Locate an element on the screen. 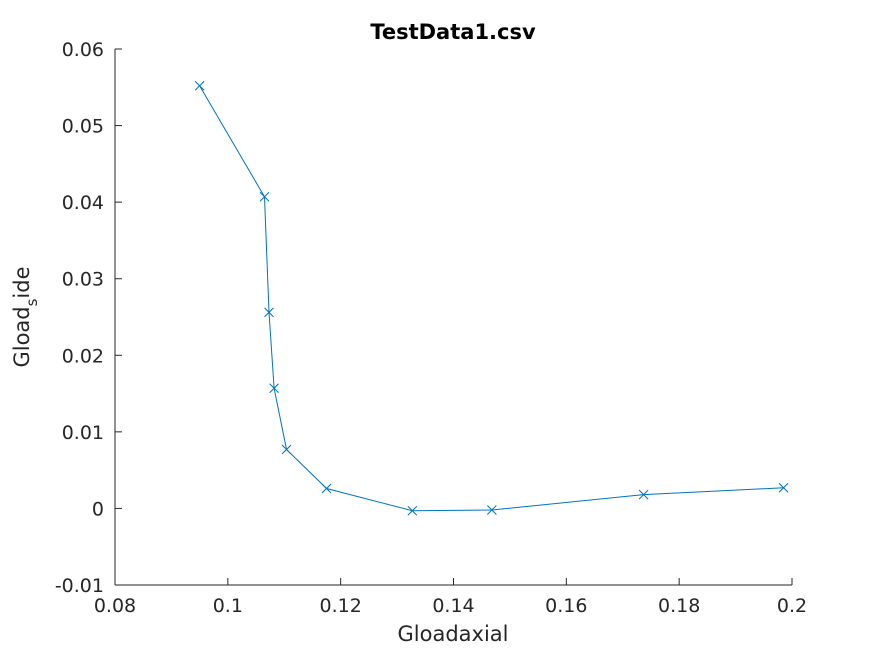 This screenshot has height=656, width=875. x-tick-label: 0.1 is located at coordinates (228, 606).